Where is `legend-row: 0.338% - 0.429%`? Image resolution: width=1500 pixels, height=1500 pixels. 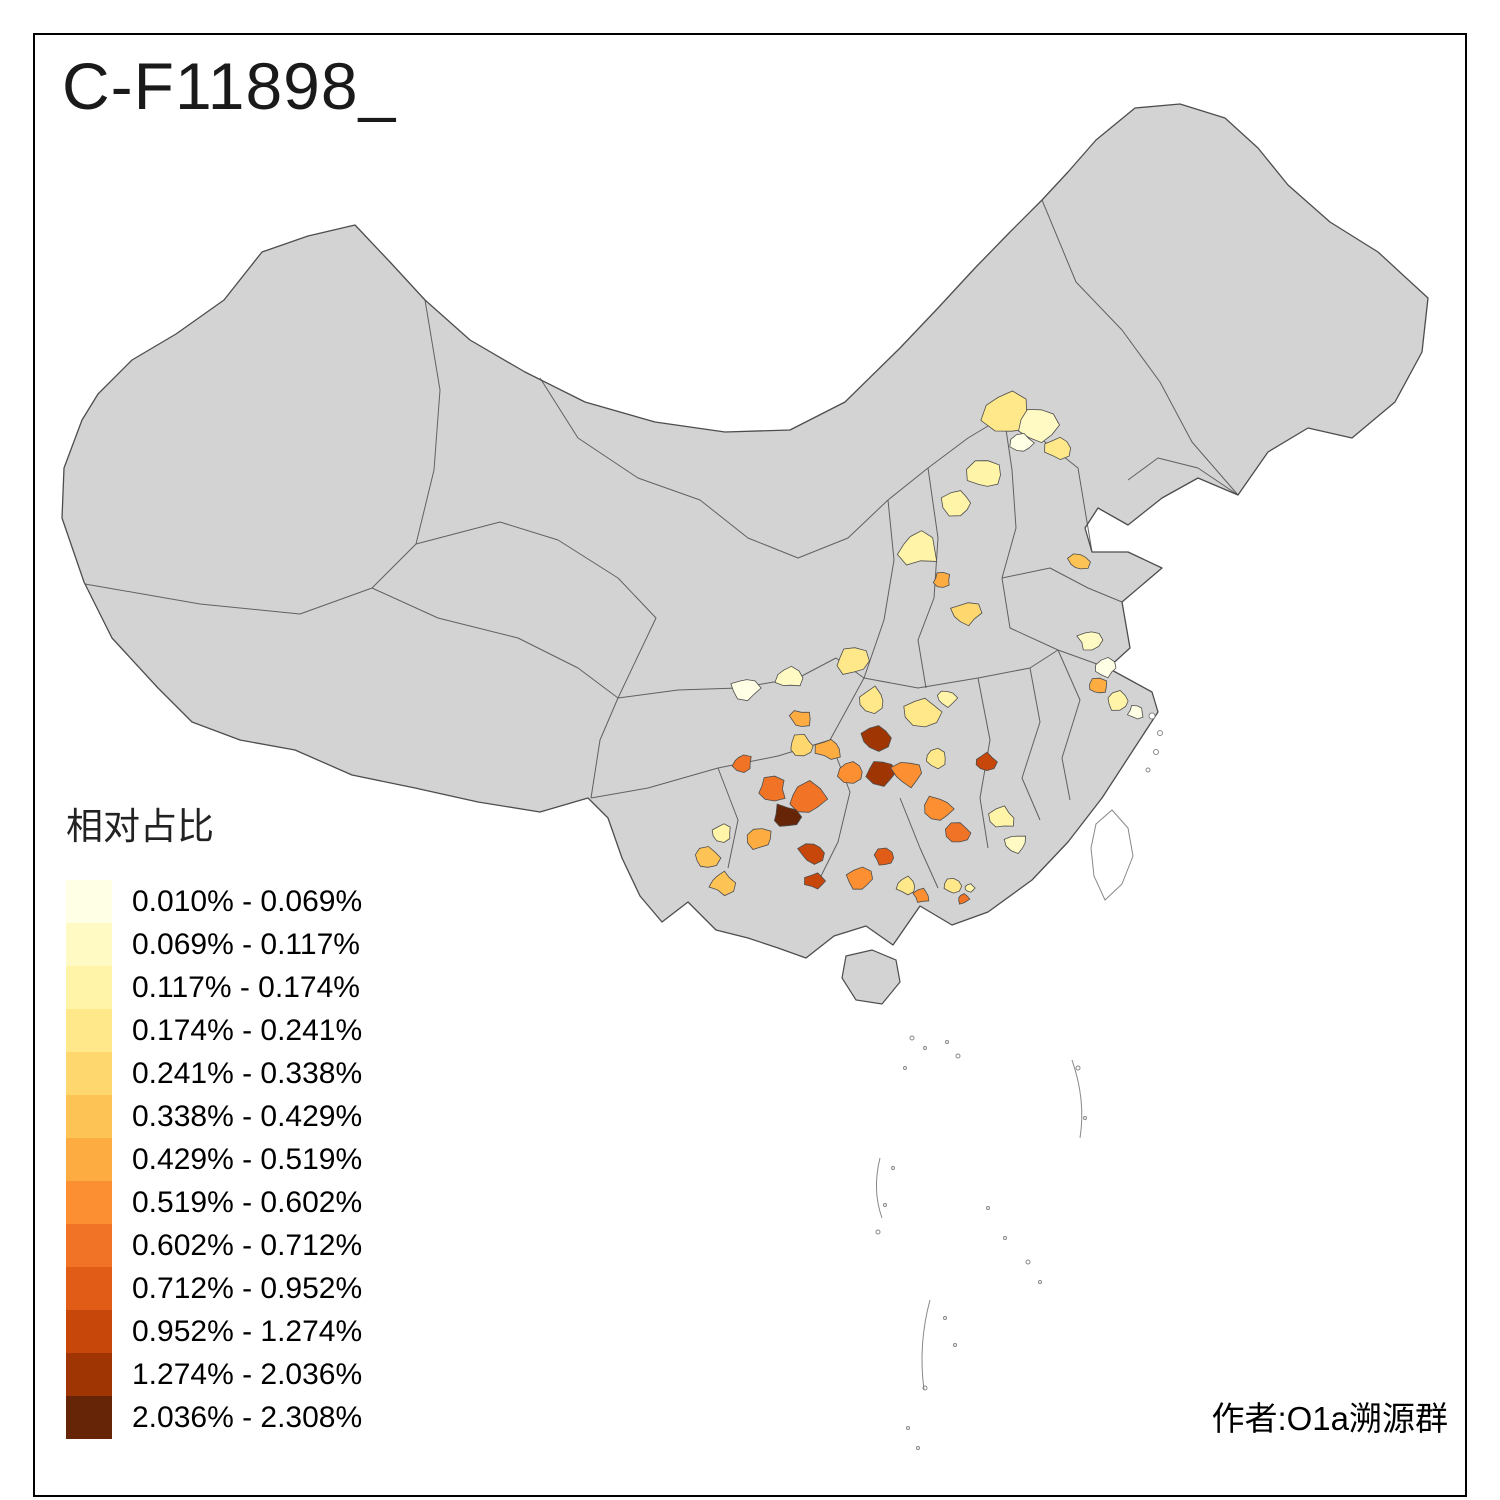
legend-row: 0.338% - 0.429% is located at coordinates (214, 1116).